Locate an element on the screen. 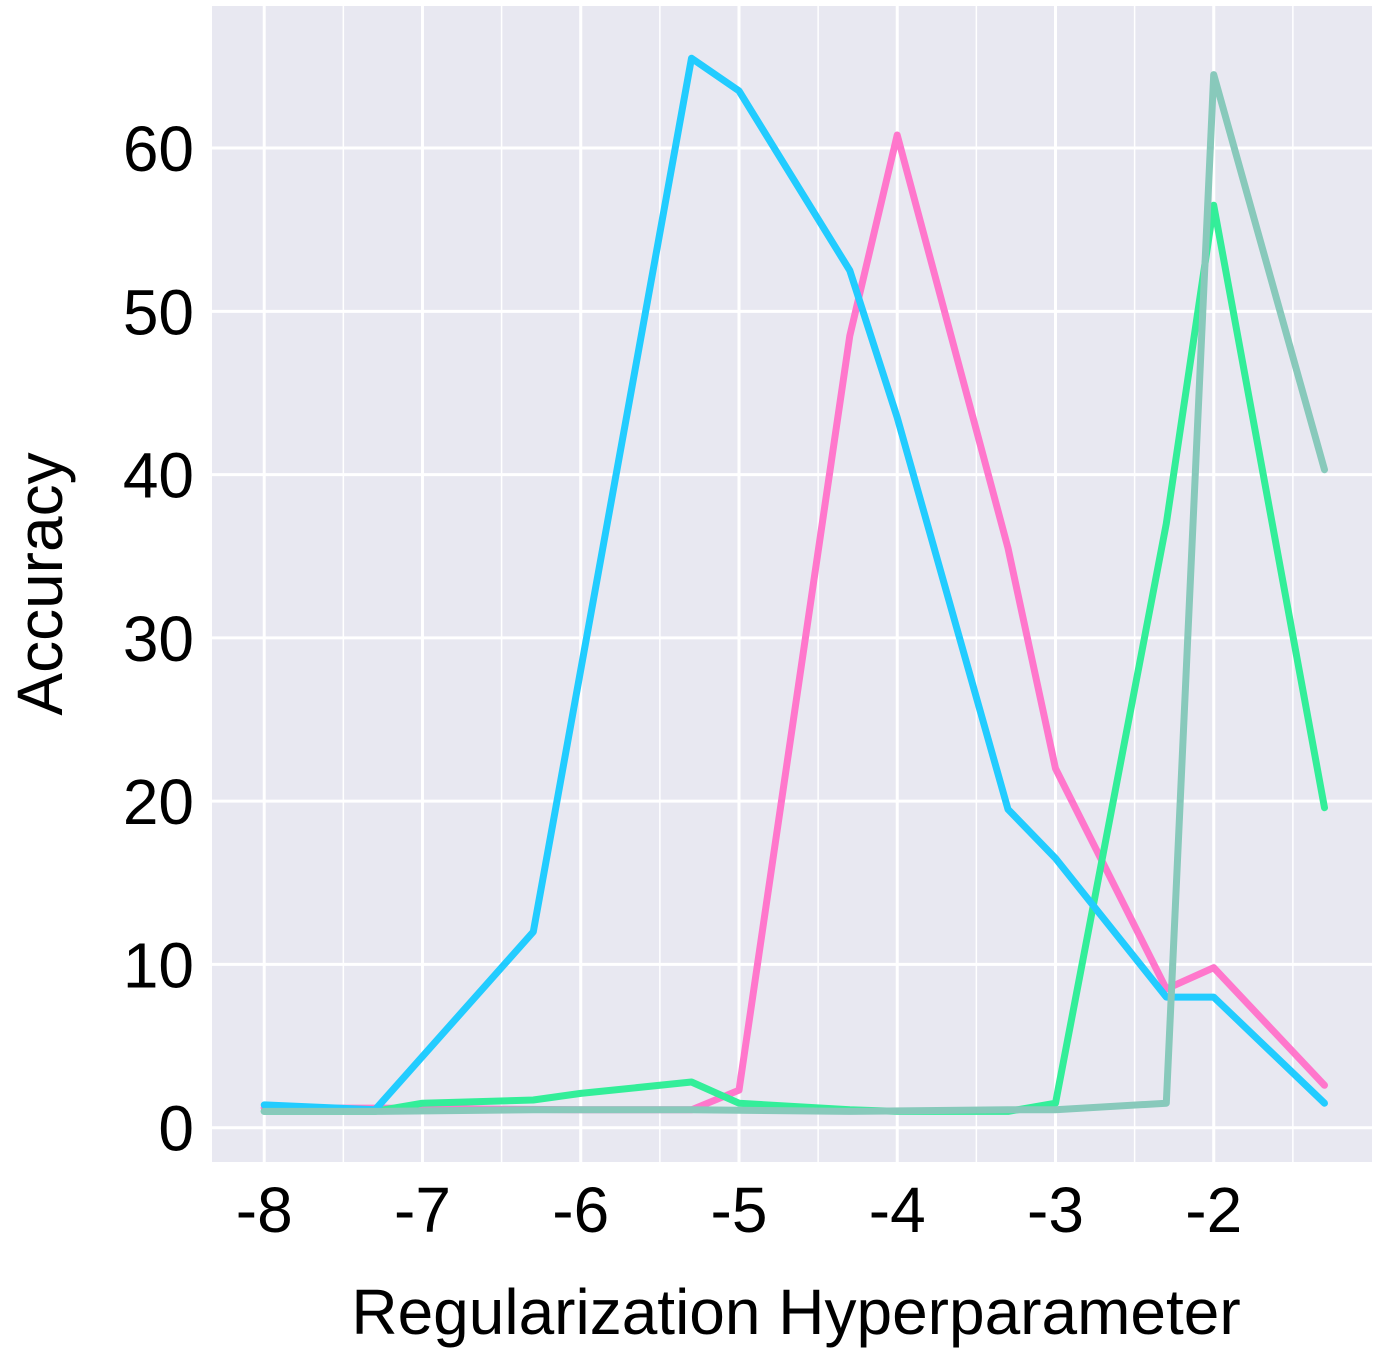  y-tick-label: 10 is located at coordinates (158, 965).